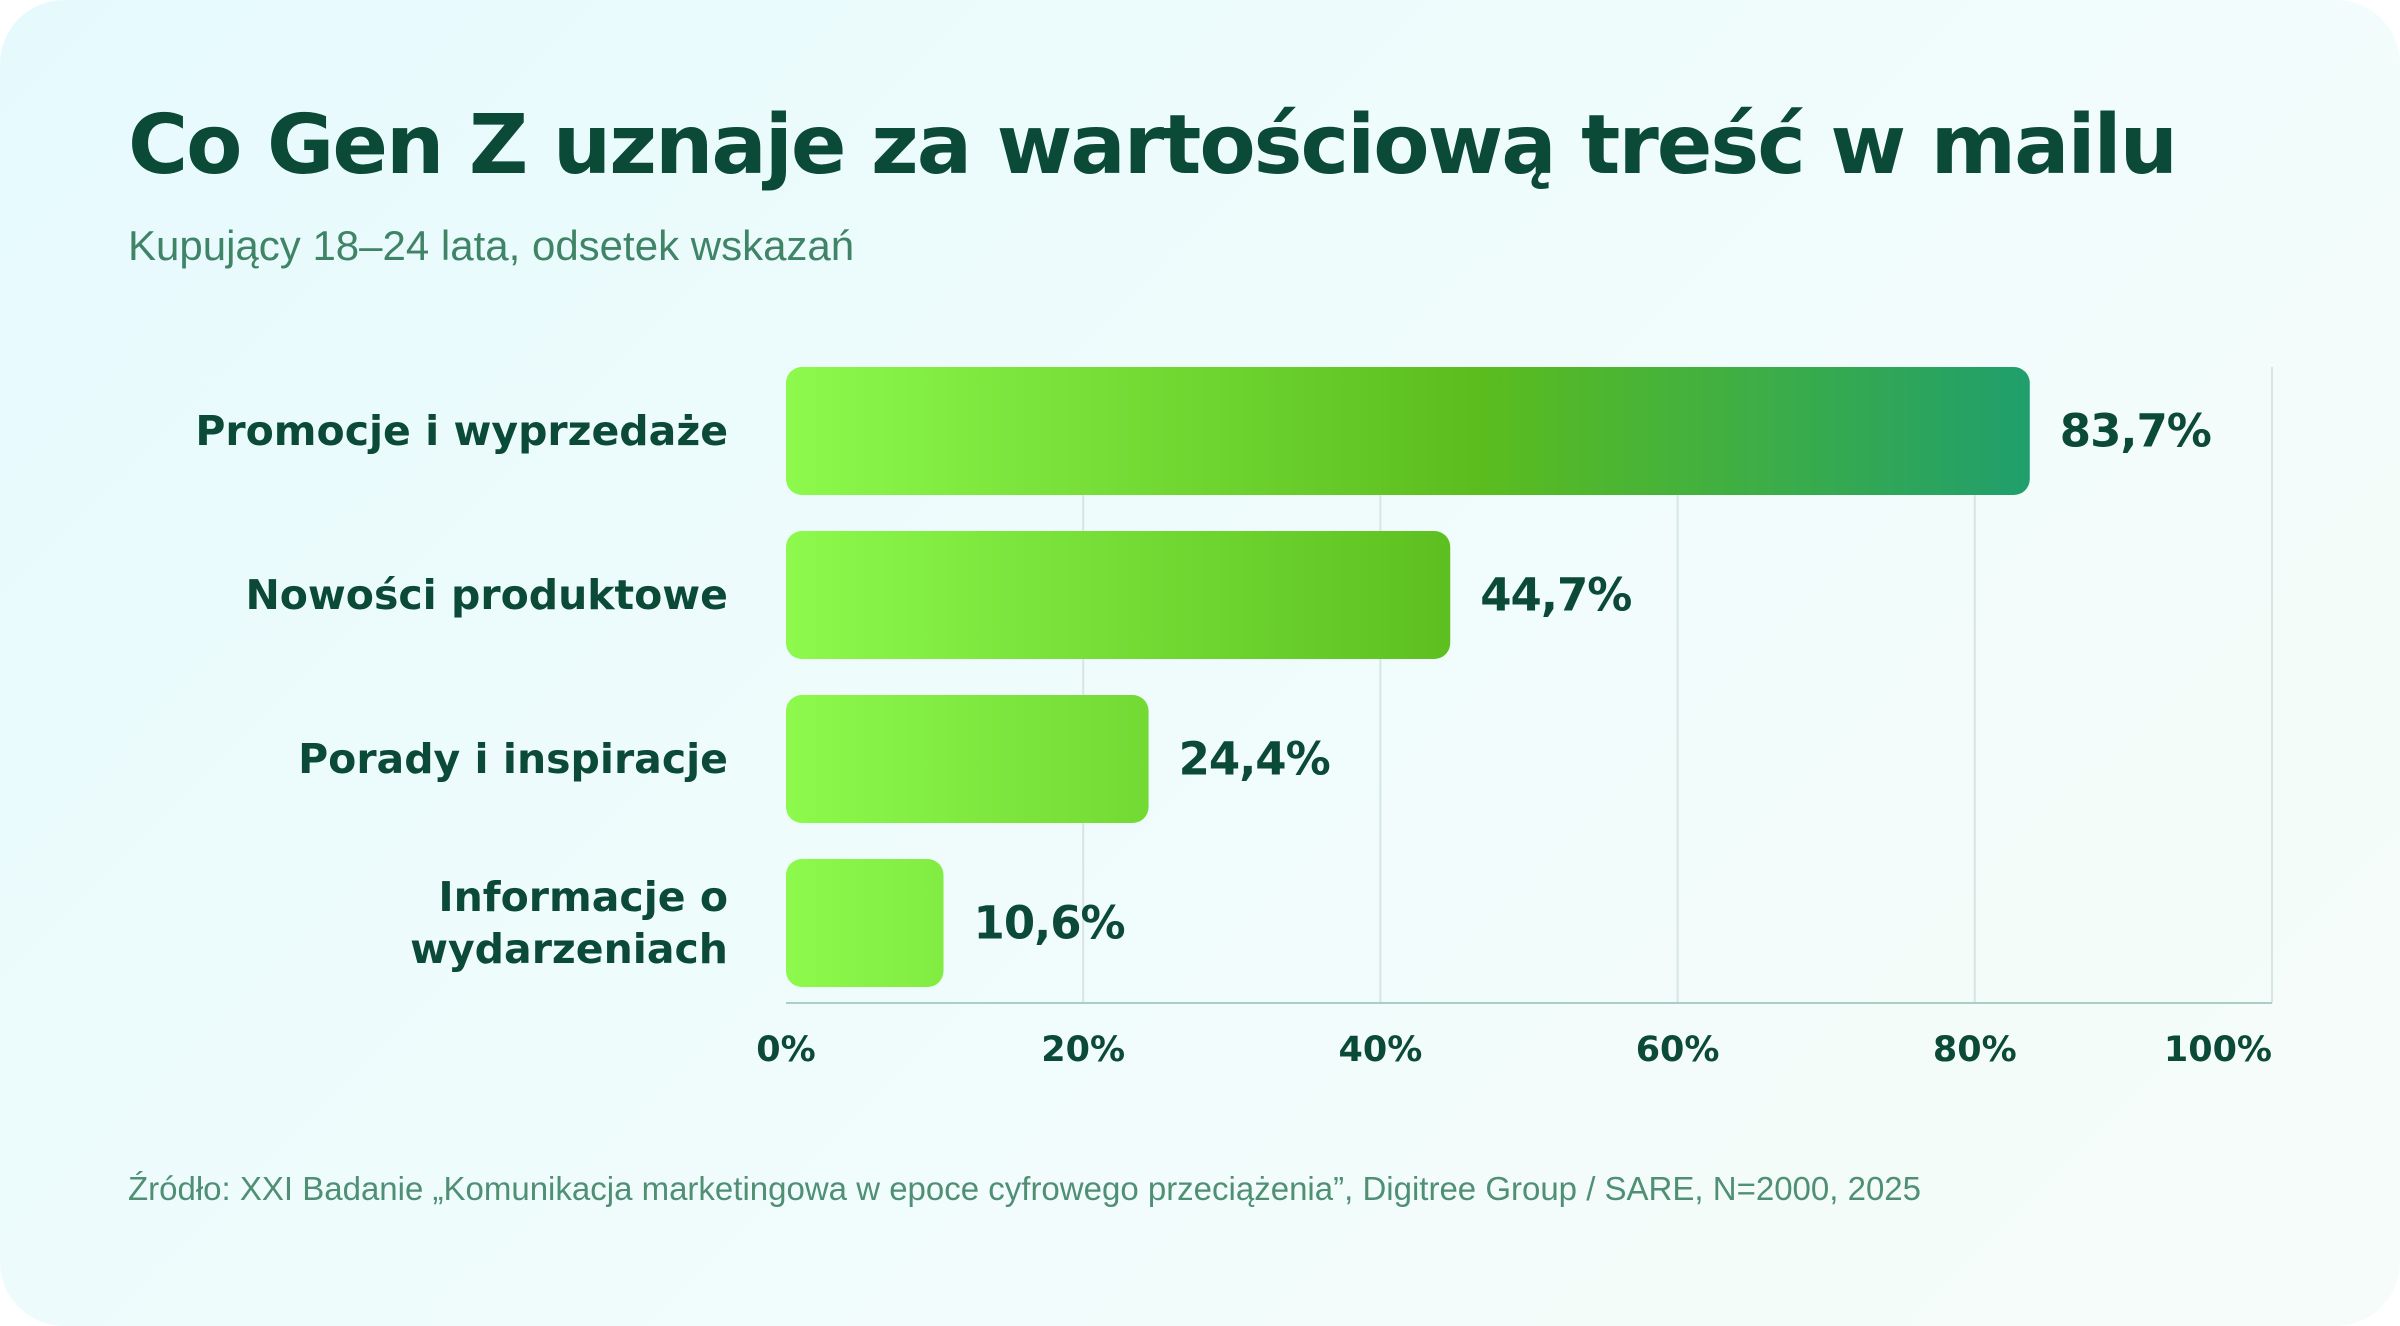 The image size is (2400, 1326). What do you see at coordinates (1254, 759) in the screenshot?
I see `value-label: 24,4%` at bounding box center [1254, 759].